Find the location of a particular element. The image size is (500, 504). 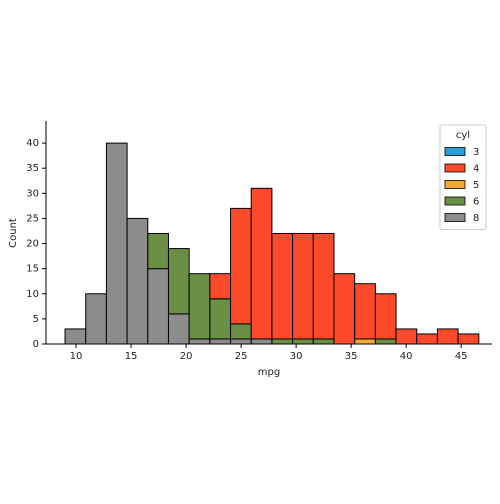

x-tick-label: 25 is located at coordinates (241, 356).